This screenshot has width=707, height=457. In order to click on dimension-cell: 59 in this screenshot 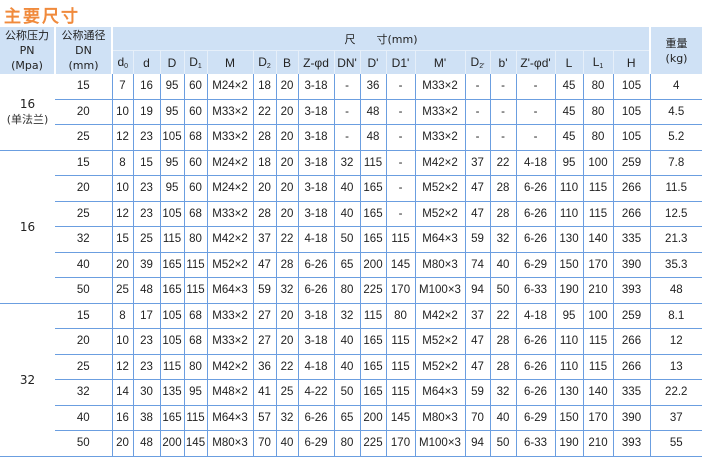, I will do `click(477, 239)`.